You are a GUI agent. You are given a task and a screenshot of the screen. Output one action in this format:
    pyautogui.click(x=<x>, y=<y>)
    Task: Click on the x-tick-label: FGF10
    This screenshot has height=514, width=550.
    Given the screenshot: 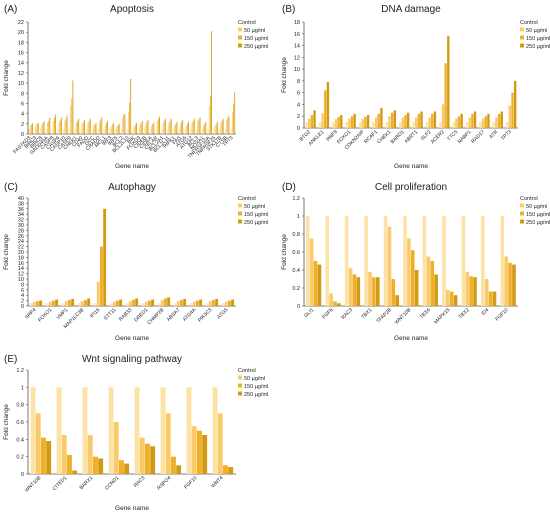 What is the action you would take?
    pyautogui.click(x=190, y=482)
    